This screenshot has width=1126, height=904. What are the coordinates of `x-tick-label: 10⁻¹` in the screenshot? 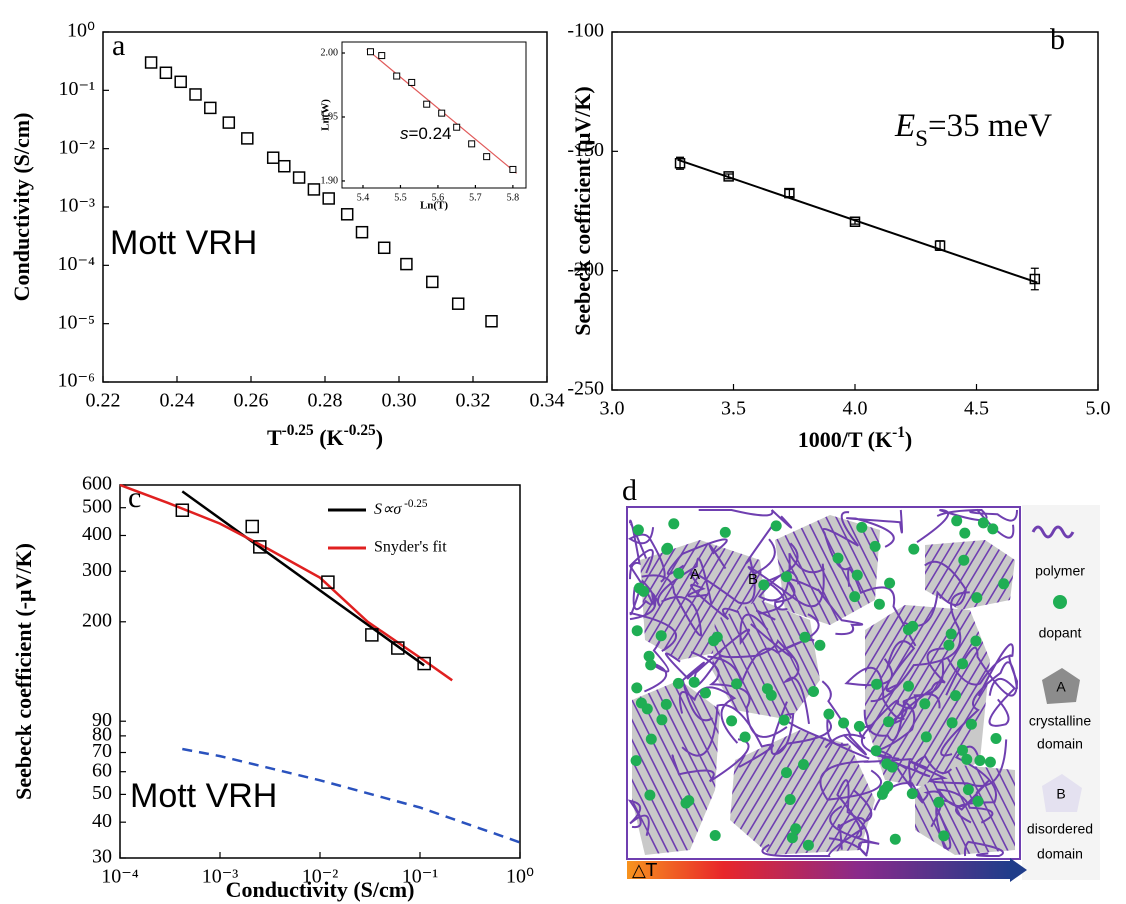 It's located at (420, 877).